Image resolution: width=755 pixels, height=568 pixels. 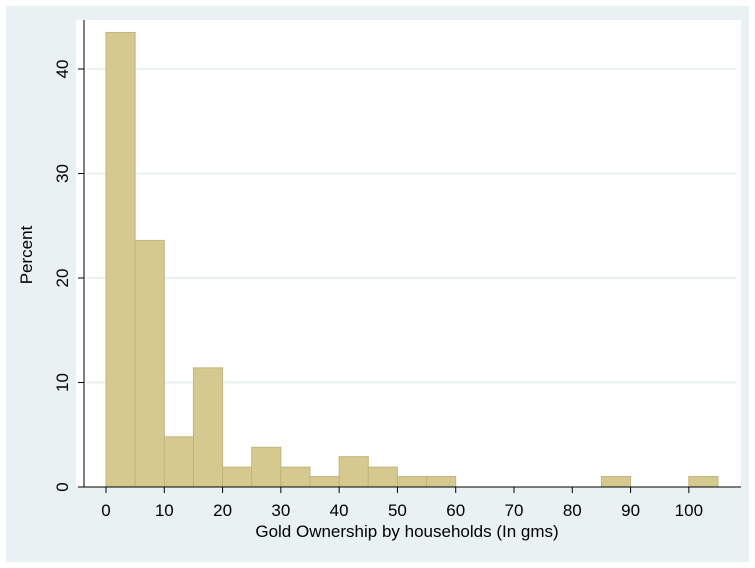 What do you see at coordinates (689, 510) in the screenshot?
I see `x-tick-label: 100` at bounding box center [689, 510].